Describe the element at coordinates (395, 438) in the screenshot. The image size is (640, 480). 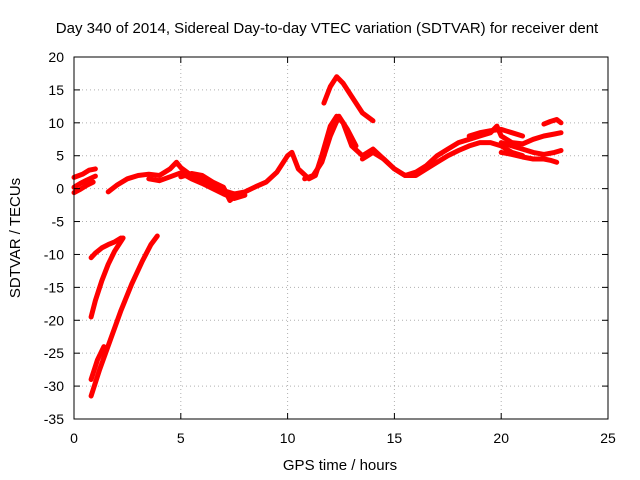
I see `x-tick-label: 15` at that location.